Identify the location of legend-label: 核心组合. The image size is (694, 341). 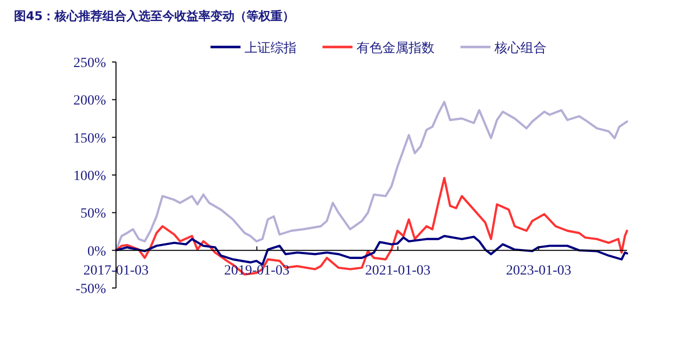
(520, 48).